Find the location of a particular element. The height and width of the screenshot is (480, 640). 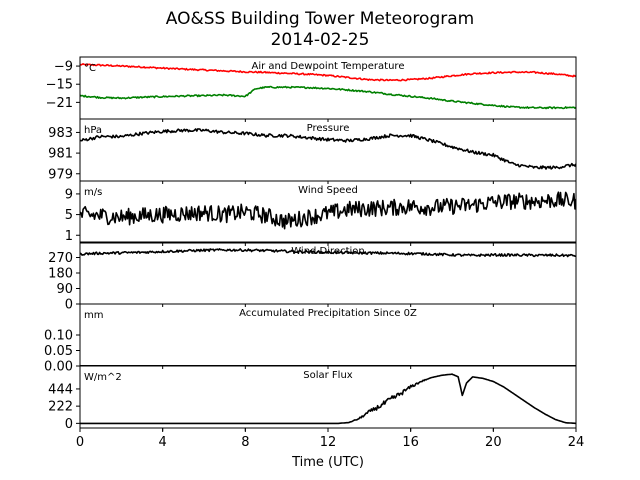

panel-6-ytick-label-1: 444 is located at coordinates (60, 389).